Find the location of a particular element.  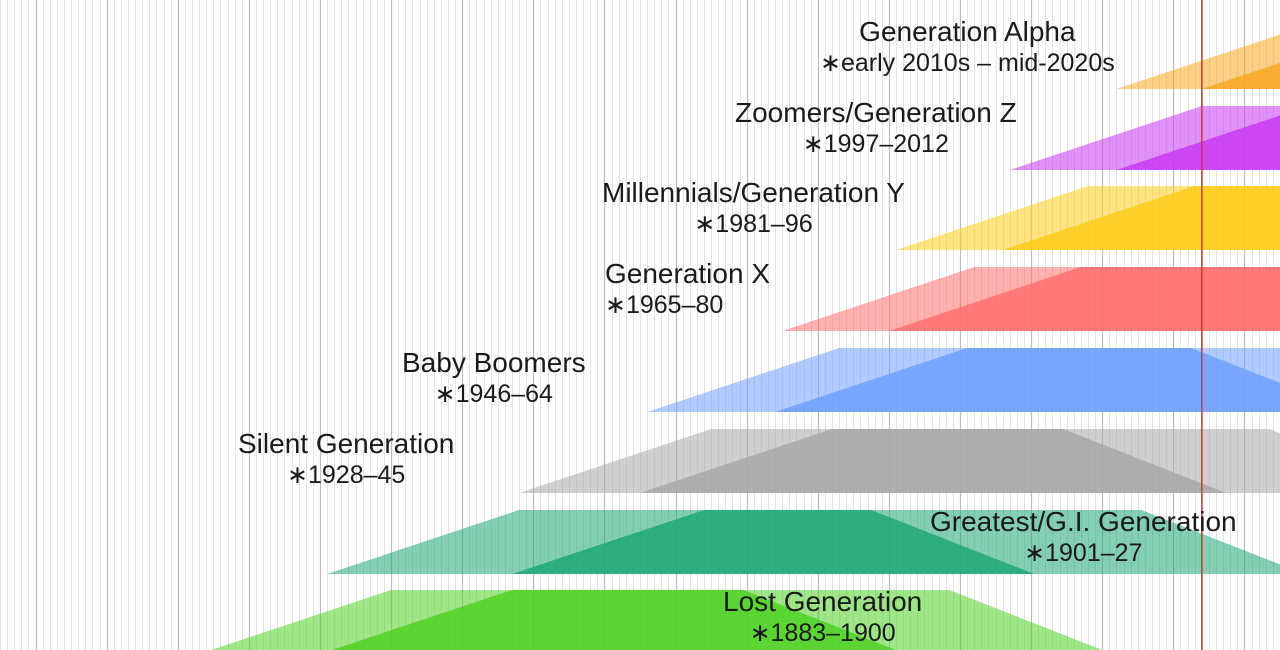

label-generation-x: Generation X ∗1965–80 is located at coordinates (687, 289).